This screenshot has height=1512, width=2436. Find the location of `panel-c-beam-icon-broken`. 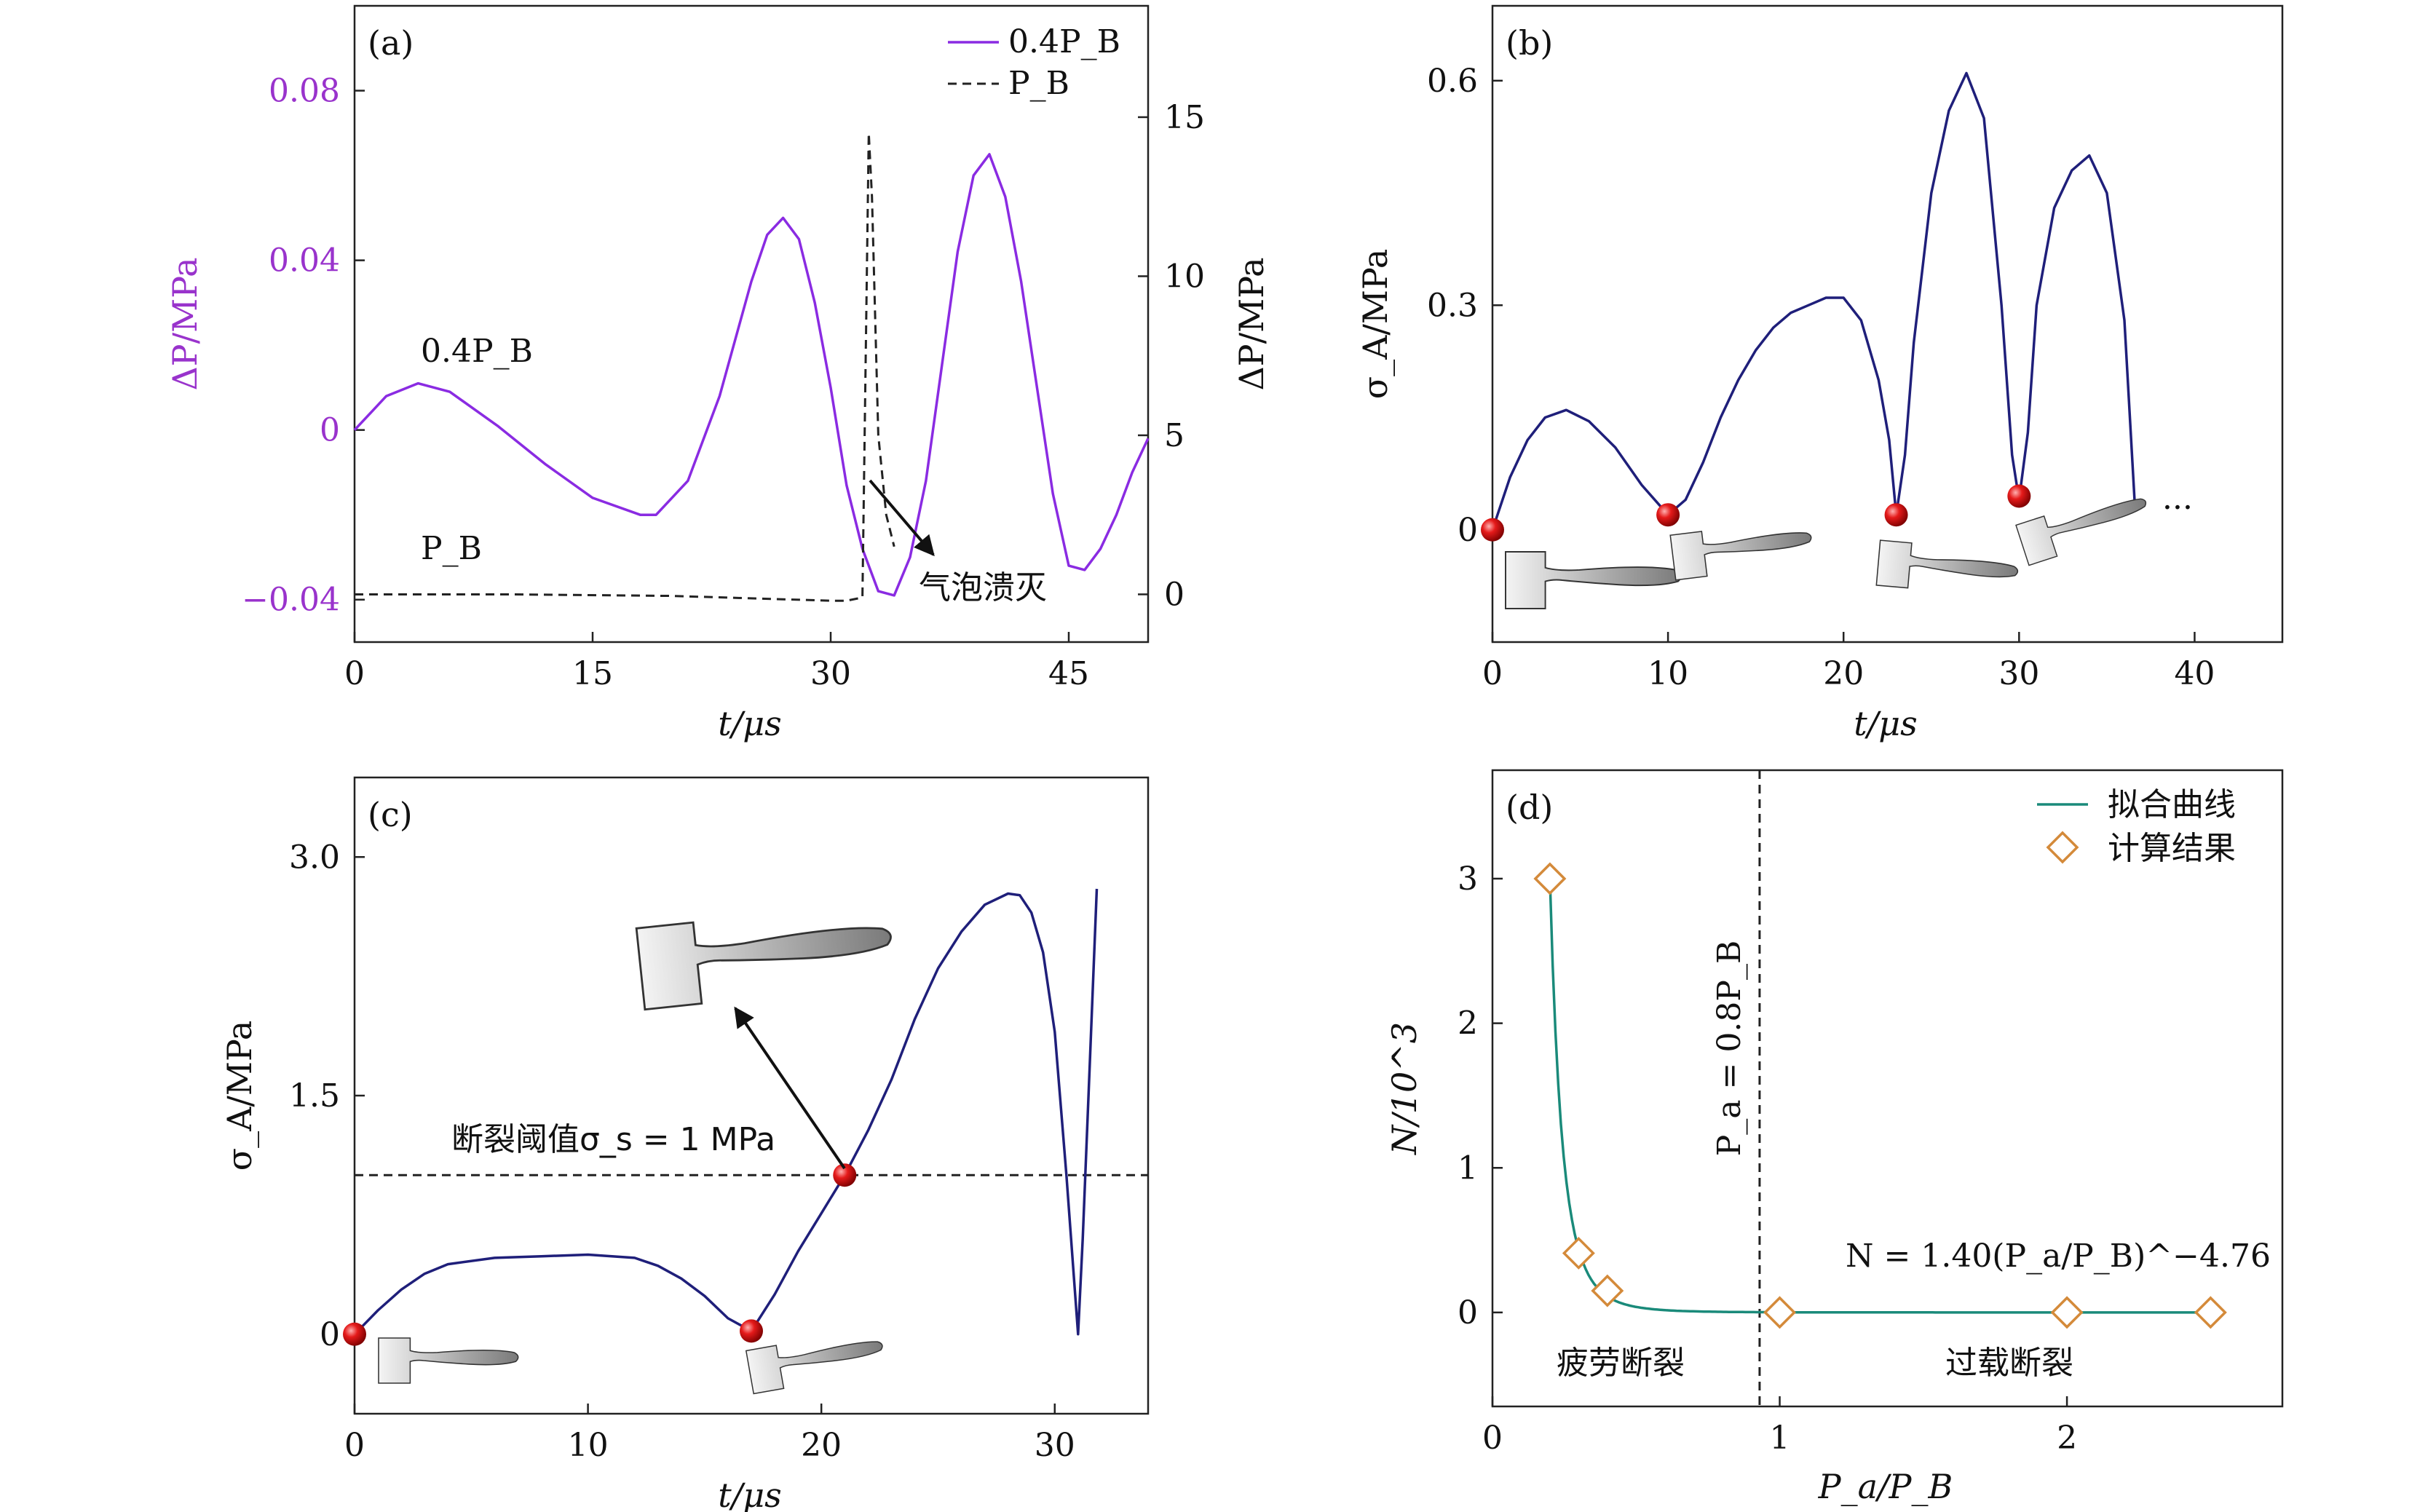

panel-c-beam-icon-broken is located at coordinates (766, 956).